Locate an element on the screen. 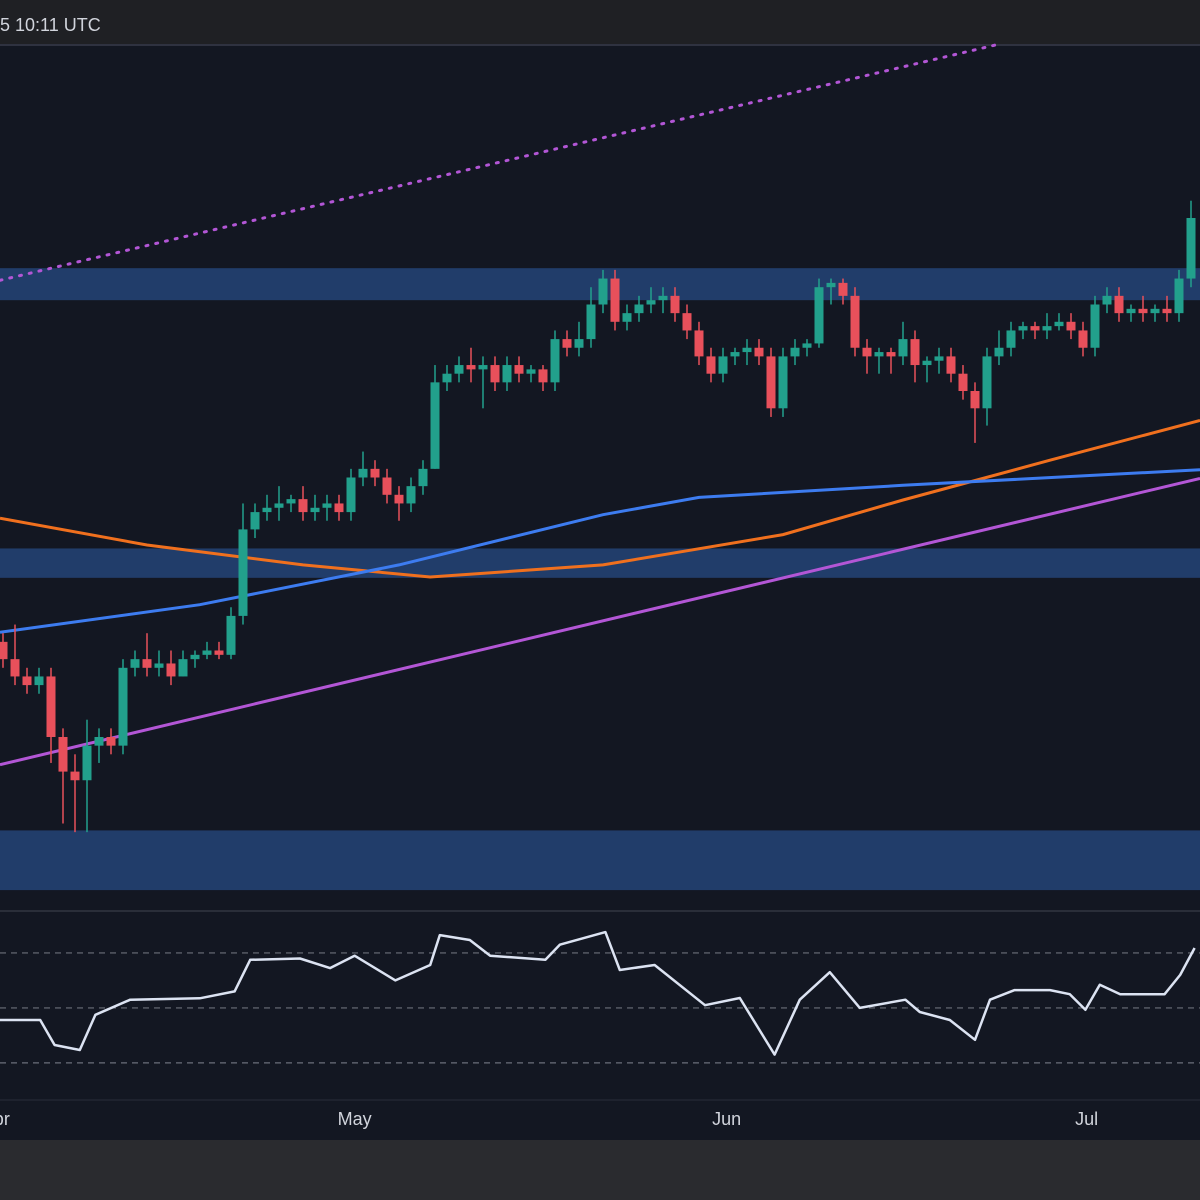 Image resolution: width=1200 pixels, height=1200 pixels. top-bar is located at coordinates (600, 22).